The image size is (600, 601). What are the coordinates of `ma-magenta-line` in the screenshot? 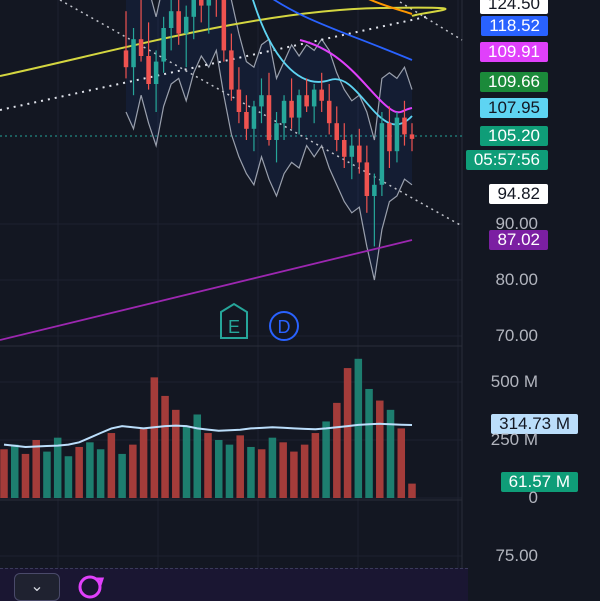 It's located at (356, 76).